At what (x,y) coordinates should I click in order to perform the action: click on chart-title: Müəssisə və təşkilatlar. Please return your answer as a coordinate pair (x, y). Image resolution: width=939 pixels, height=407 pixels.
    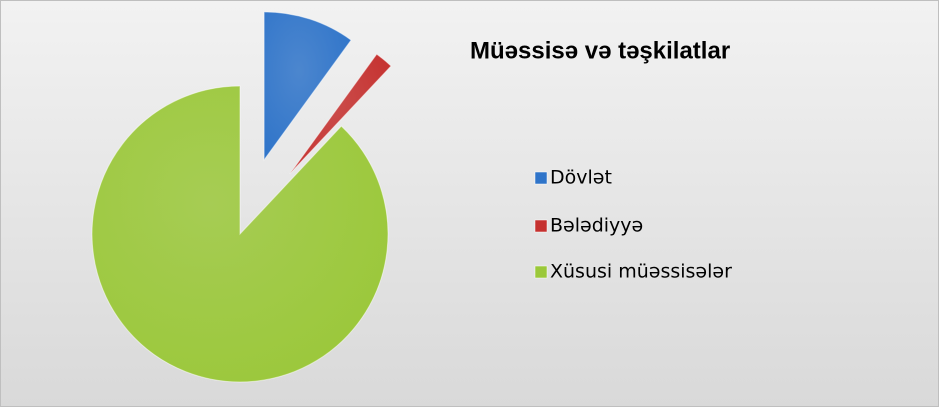
    Looking at the image, I should click on (600, 50).